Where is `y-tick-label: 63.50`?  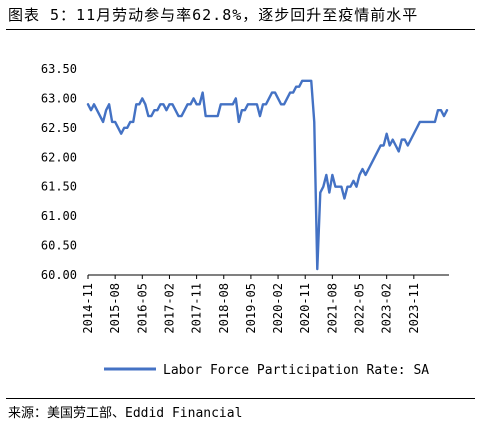 y-tick-label: 63.50 is located at coordinates (59, 69).